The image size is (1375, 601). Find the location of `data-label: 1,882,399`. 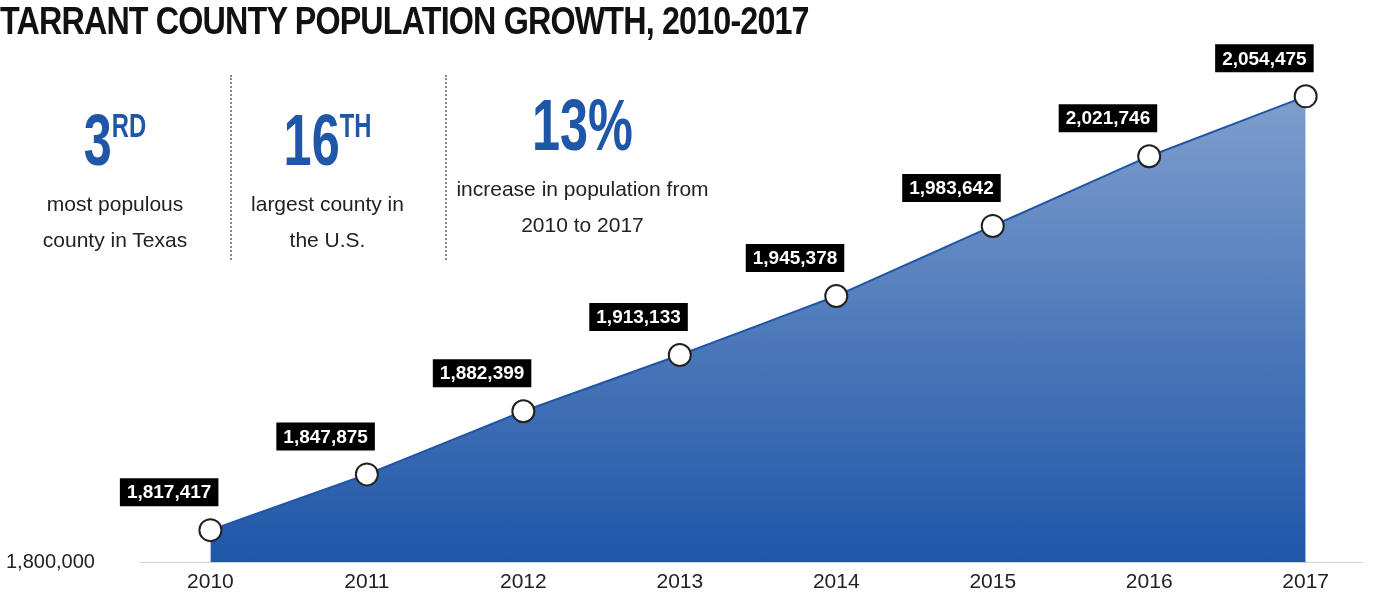

data-label: 1,882,399 is located at coordinates (482, 373).